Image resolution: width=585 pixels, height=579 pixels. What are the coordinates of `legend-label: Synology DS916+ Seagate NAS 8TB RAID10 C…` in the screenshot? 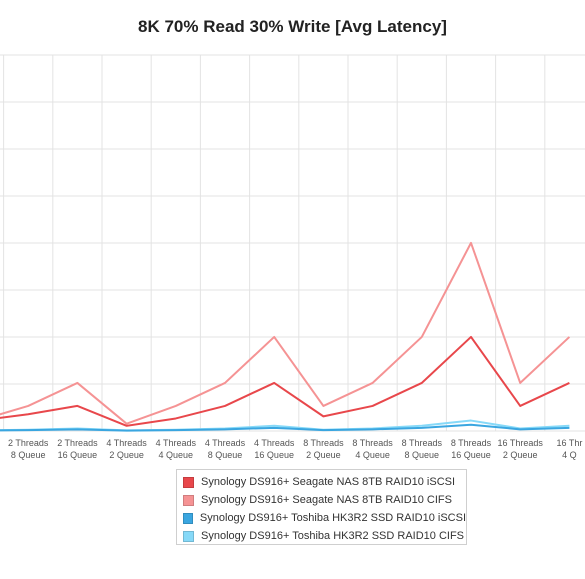 It's located at (326, 500).